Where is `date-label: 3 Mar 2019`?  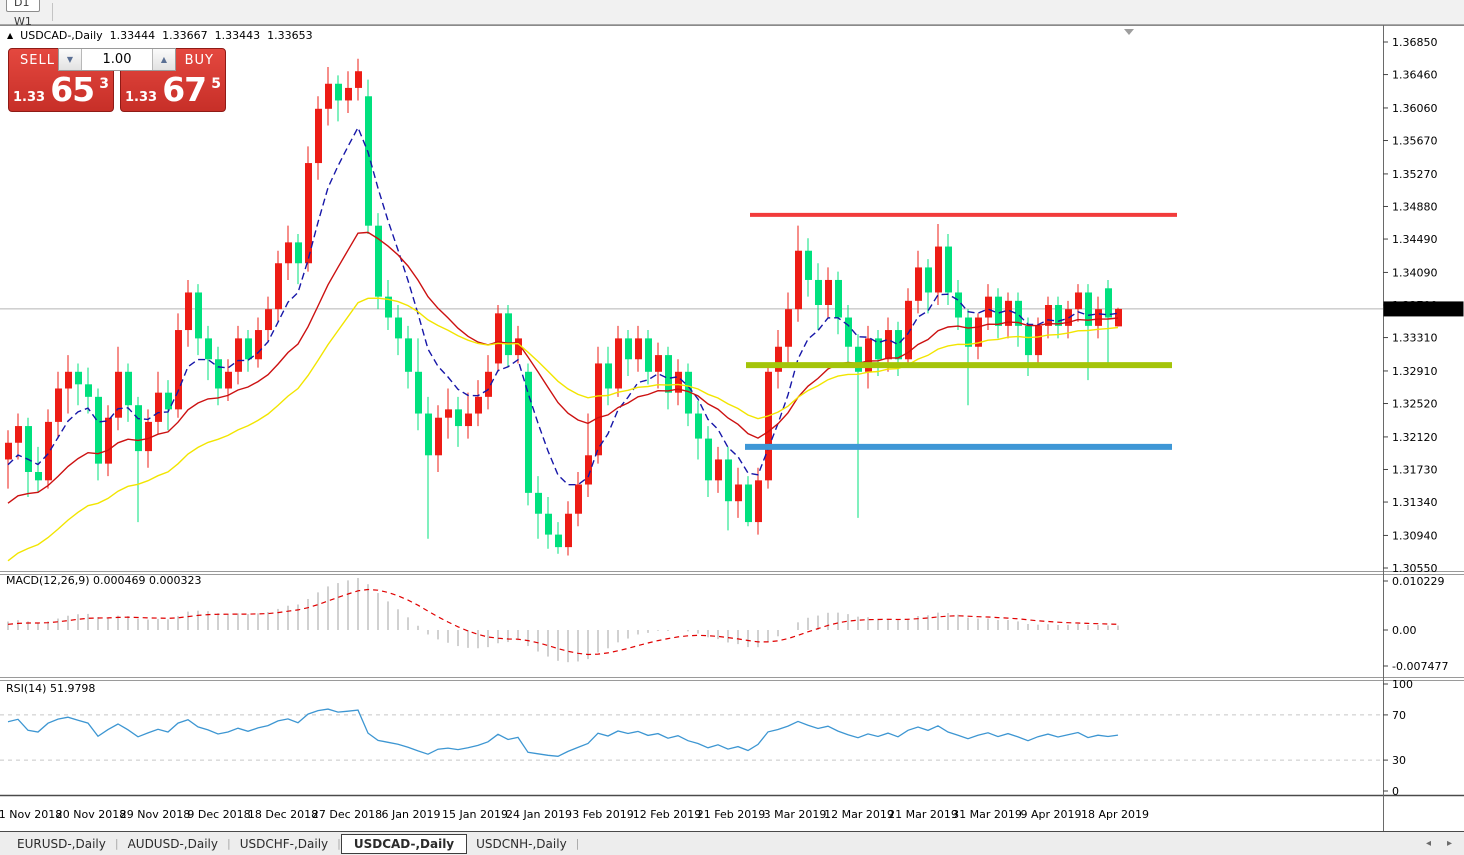
date-label: 3 Mar 2019 is located at coordinates (795, 814).